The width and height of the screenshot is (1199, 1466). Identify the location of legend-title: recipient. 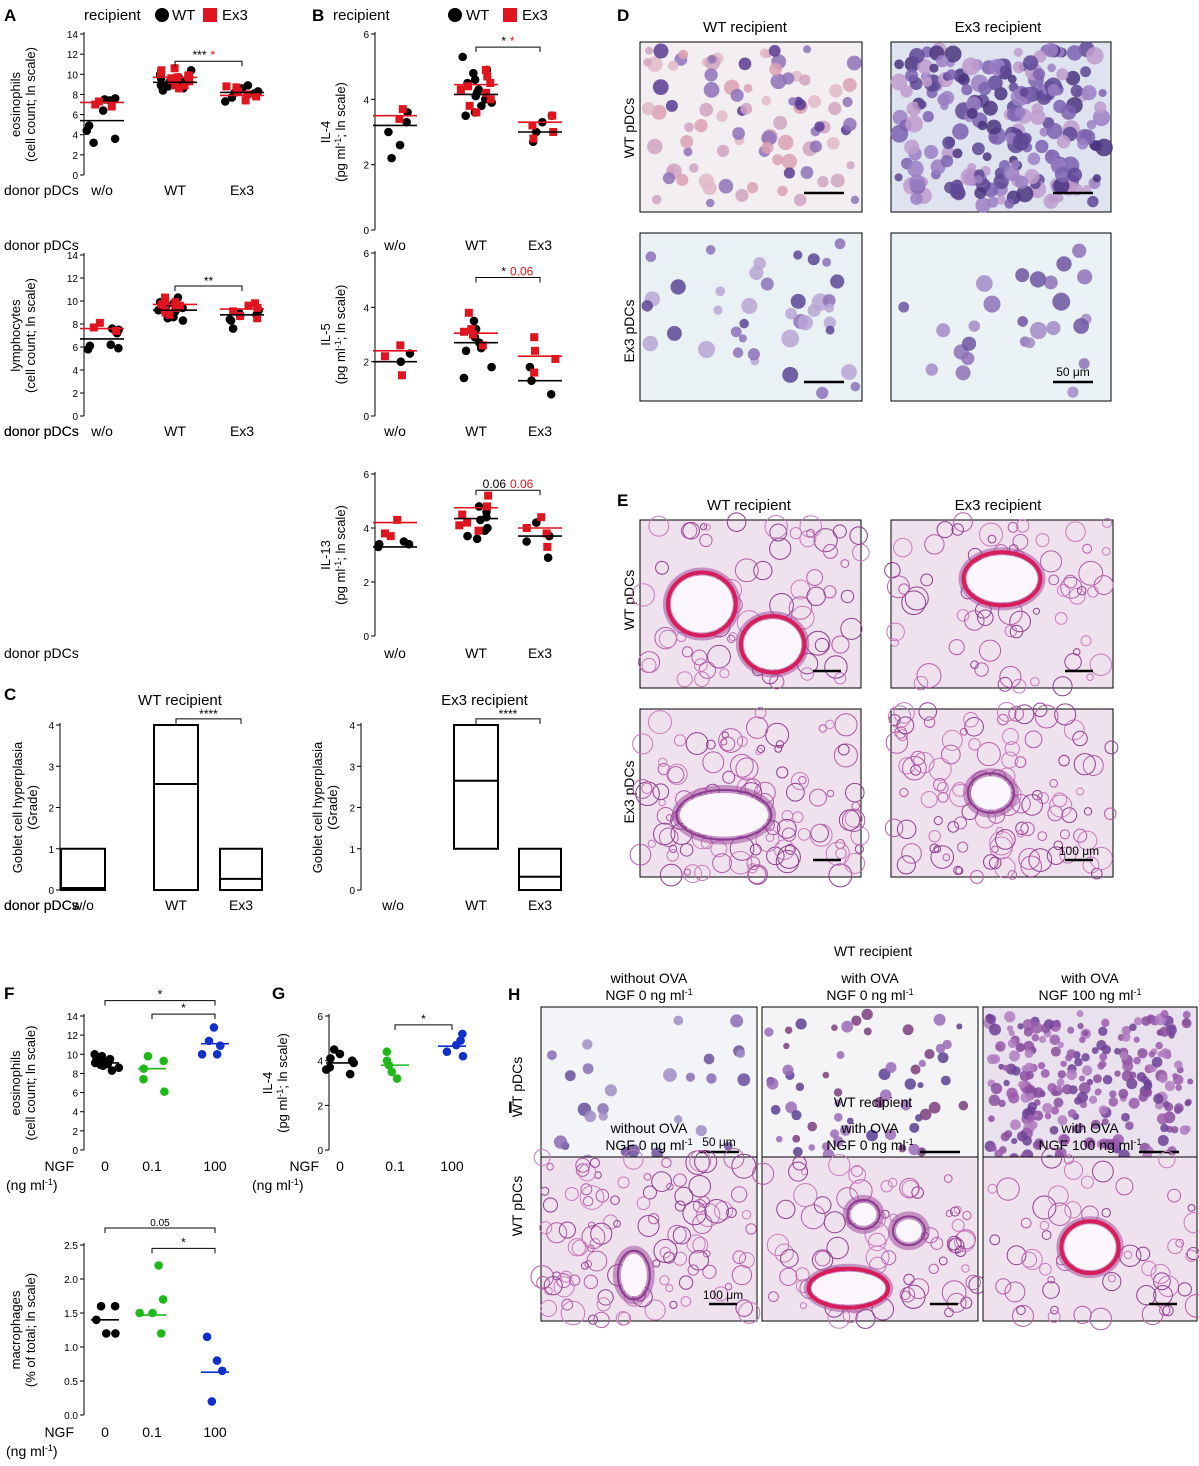
(113, 15).